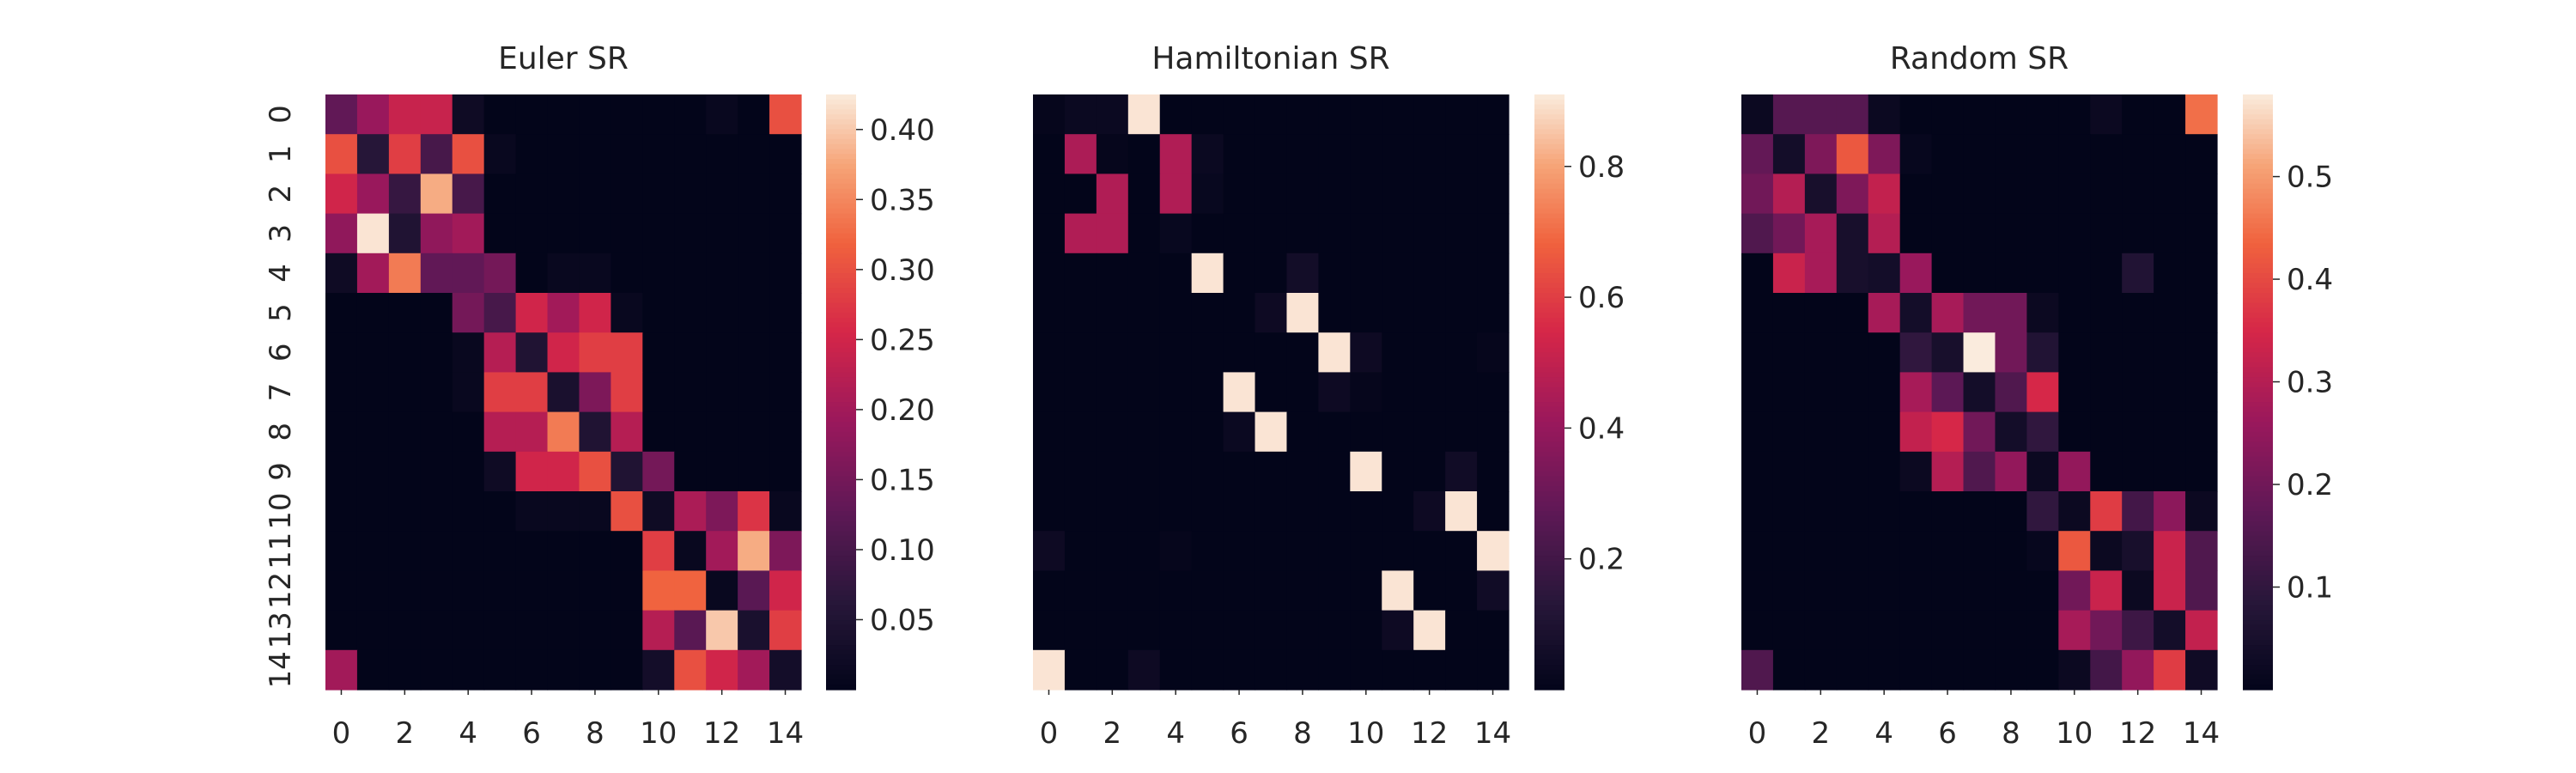  What do you see at coordinates (1601, 167) in the screenshot?
I see `colorbar-tick-label: 0.8` at bounding box center [1601, 167].